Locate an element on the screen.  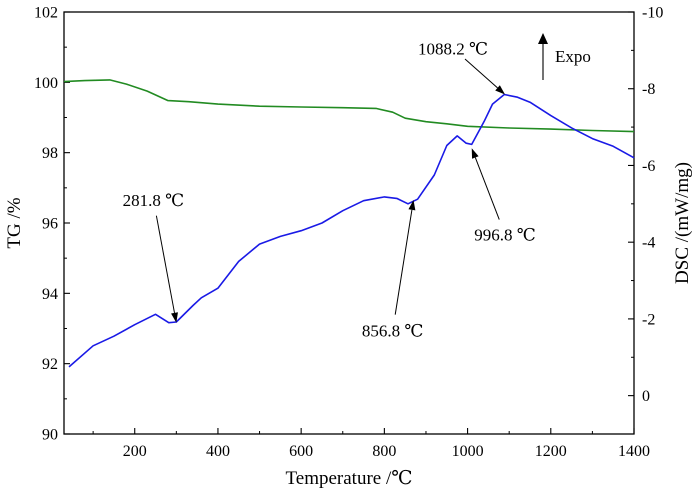
y-right-tick-label: -10 is located at coordinates (652, 13).